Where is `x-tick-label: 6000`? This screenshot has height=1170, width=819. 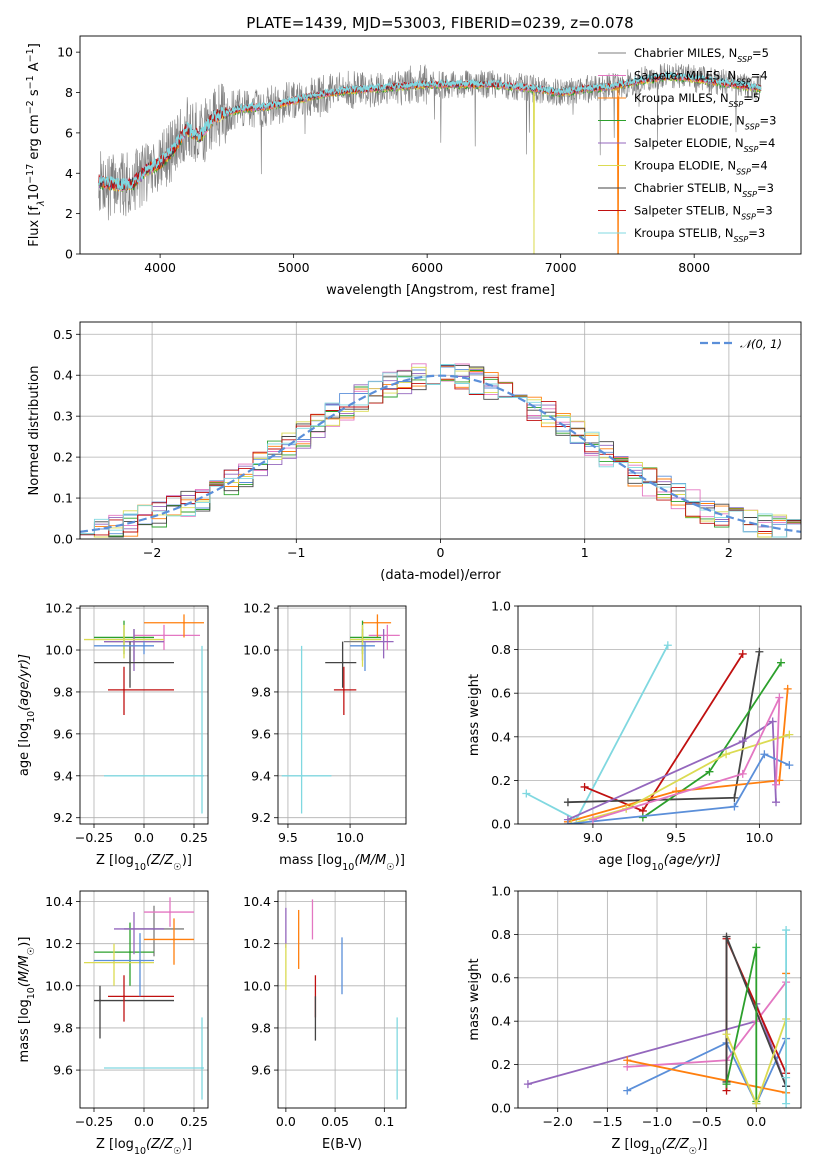 x-tick-label: 6000 is located at coordinates (427, 267).